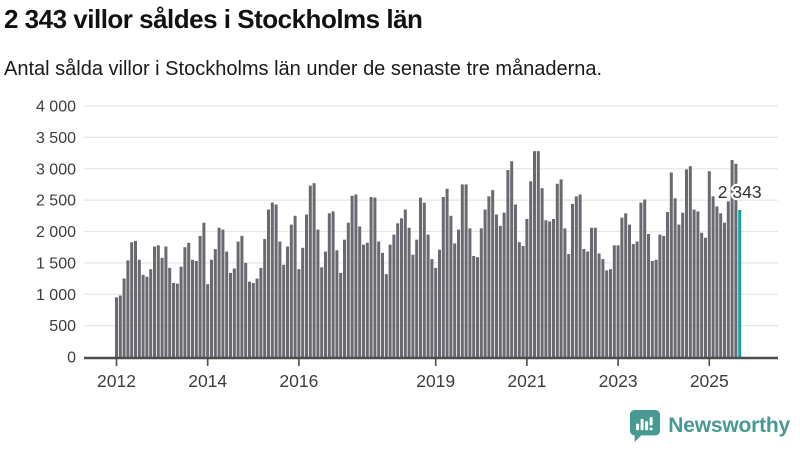 The height and width of the screenshot is (450, 800). I want to click on x-axis-tick-label: 2014, so click(207, 381).